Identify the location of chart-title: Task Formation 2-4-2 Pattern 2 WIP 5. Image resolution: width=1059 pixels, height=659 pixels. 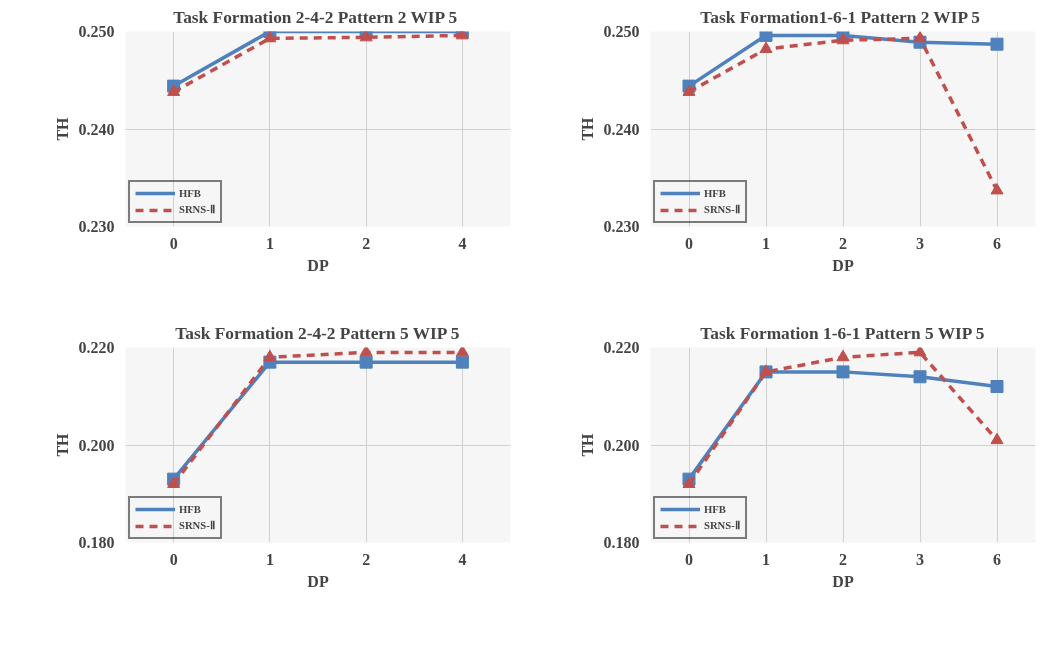
(315, 17).